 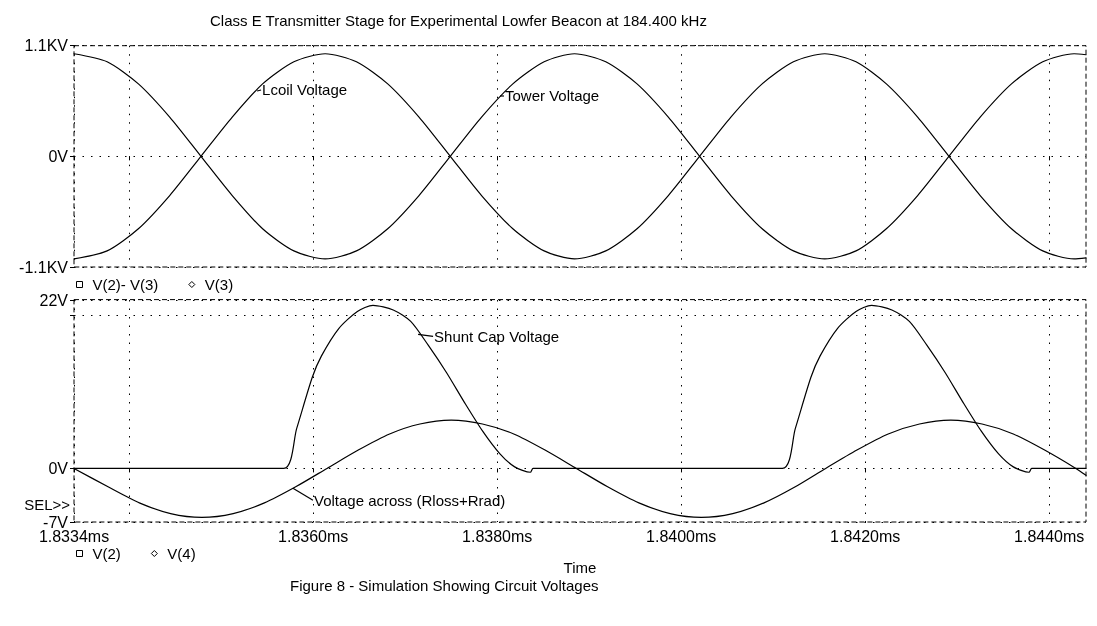 I want to click on caption: Figure 8 - Simulation Showing Circuit Voltages, so click(x=444, y=585).